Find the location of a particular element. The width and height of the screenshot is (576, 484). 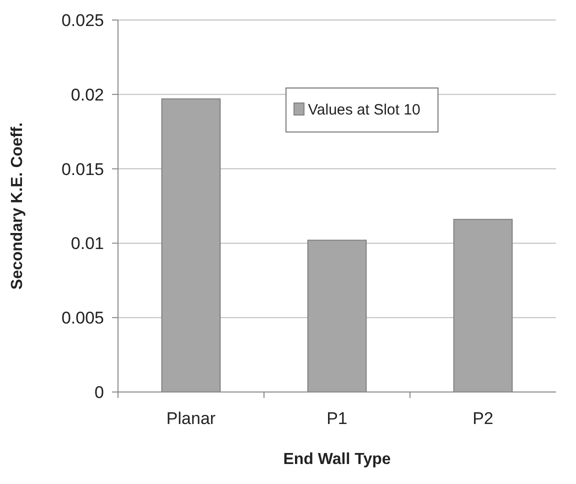

y-tick-label: 0.01 is located at coordinates (87, 244).